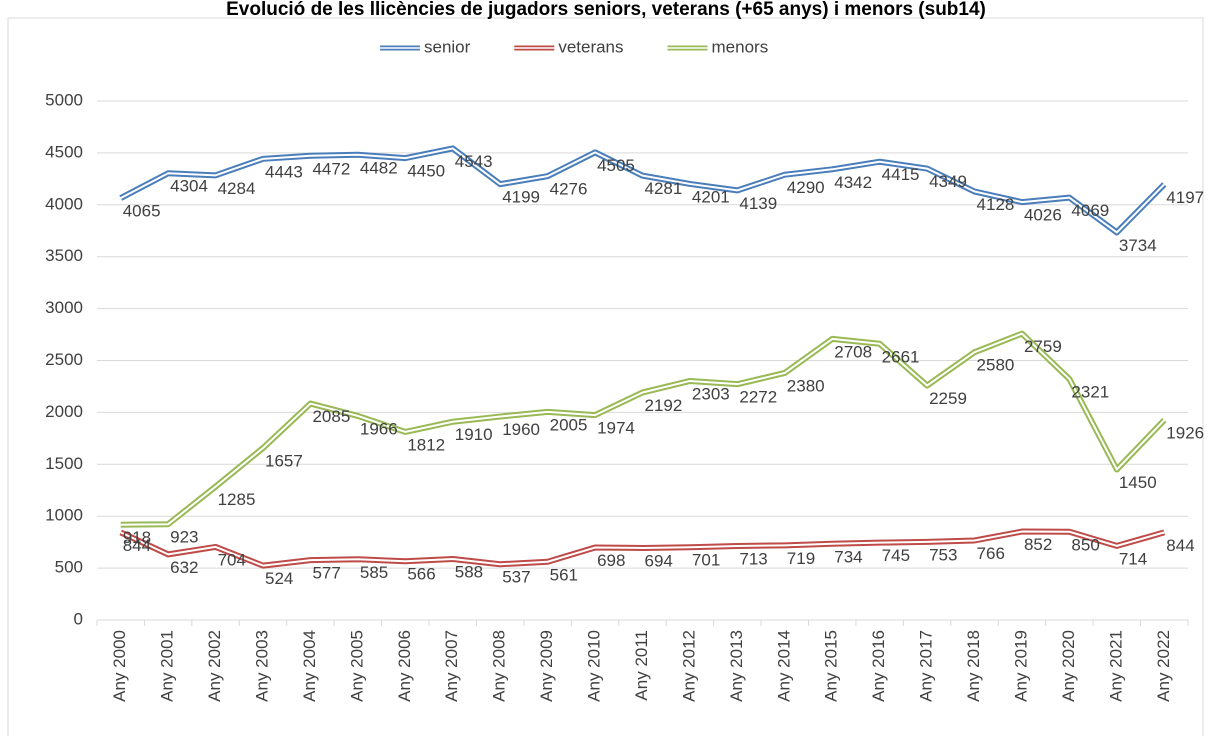 Image resolution: width=1212 pixels, height=736 pixels. Describe the element at coordinates (214, 666) in the screenshot. I see `x-tick-label: Any 2002` at that location.